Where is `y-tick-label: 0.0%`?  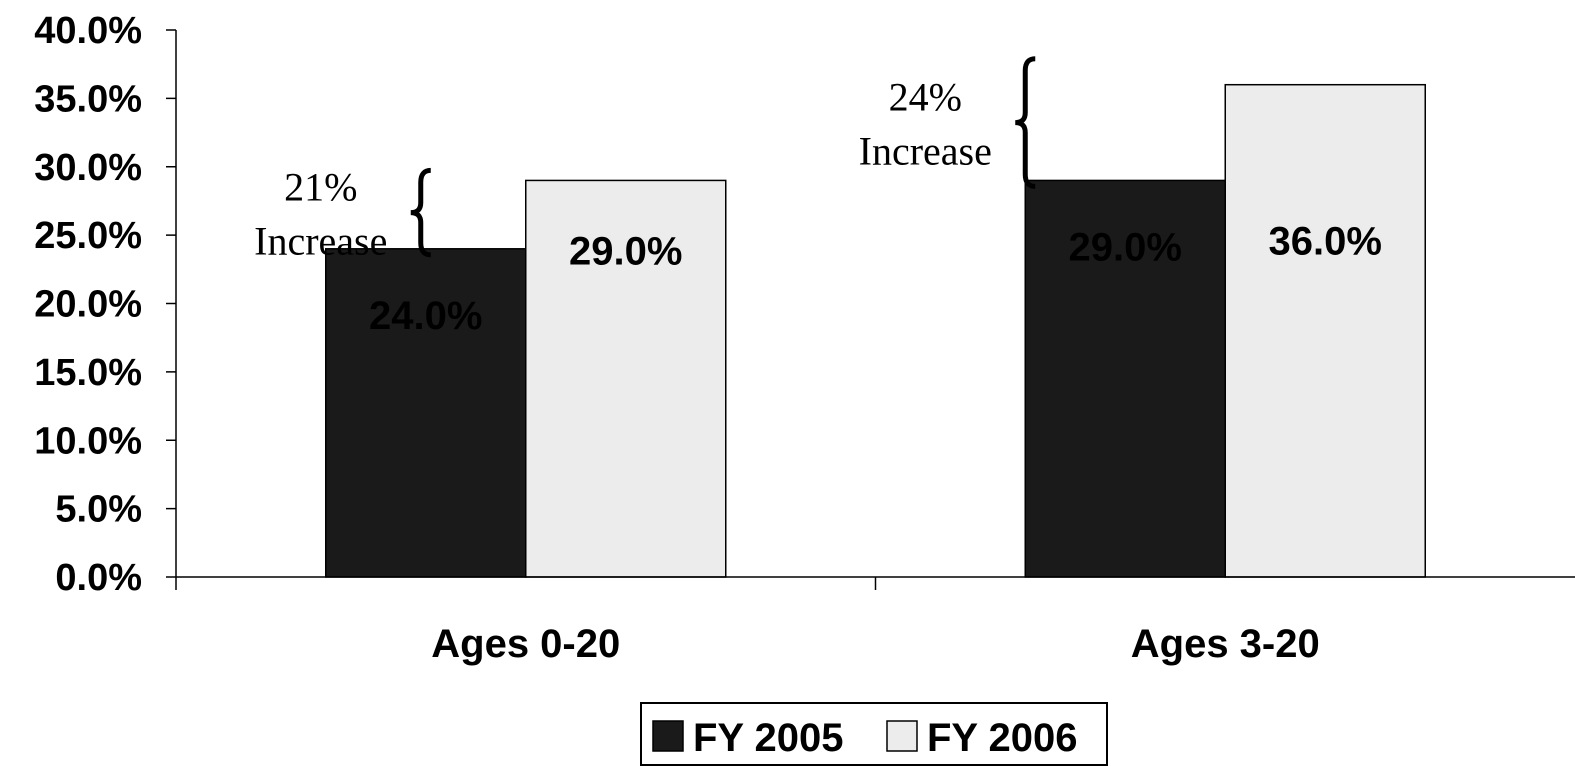
y-tick-label: 0.0% is located at coordinates (98, 578).